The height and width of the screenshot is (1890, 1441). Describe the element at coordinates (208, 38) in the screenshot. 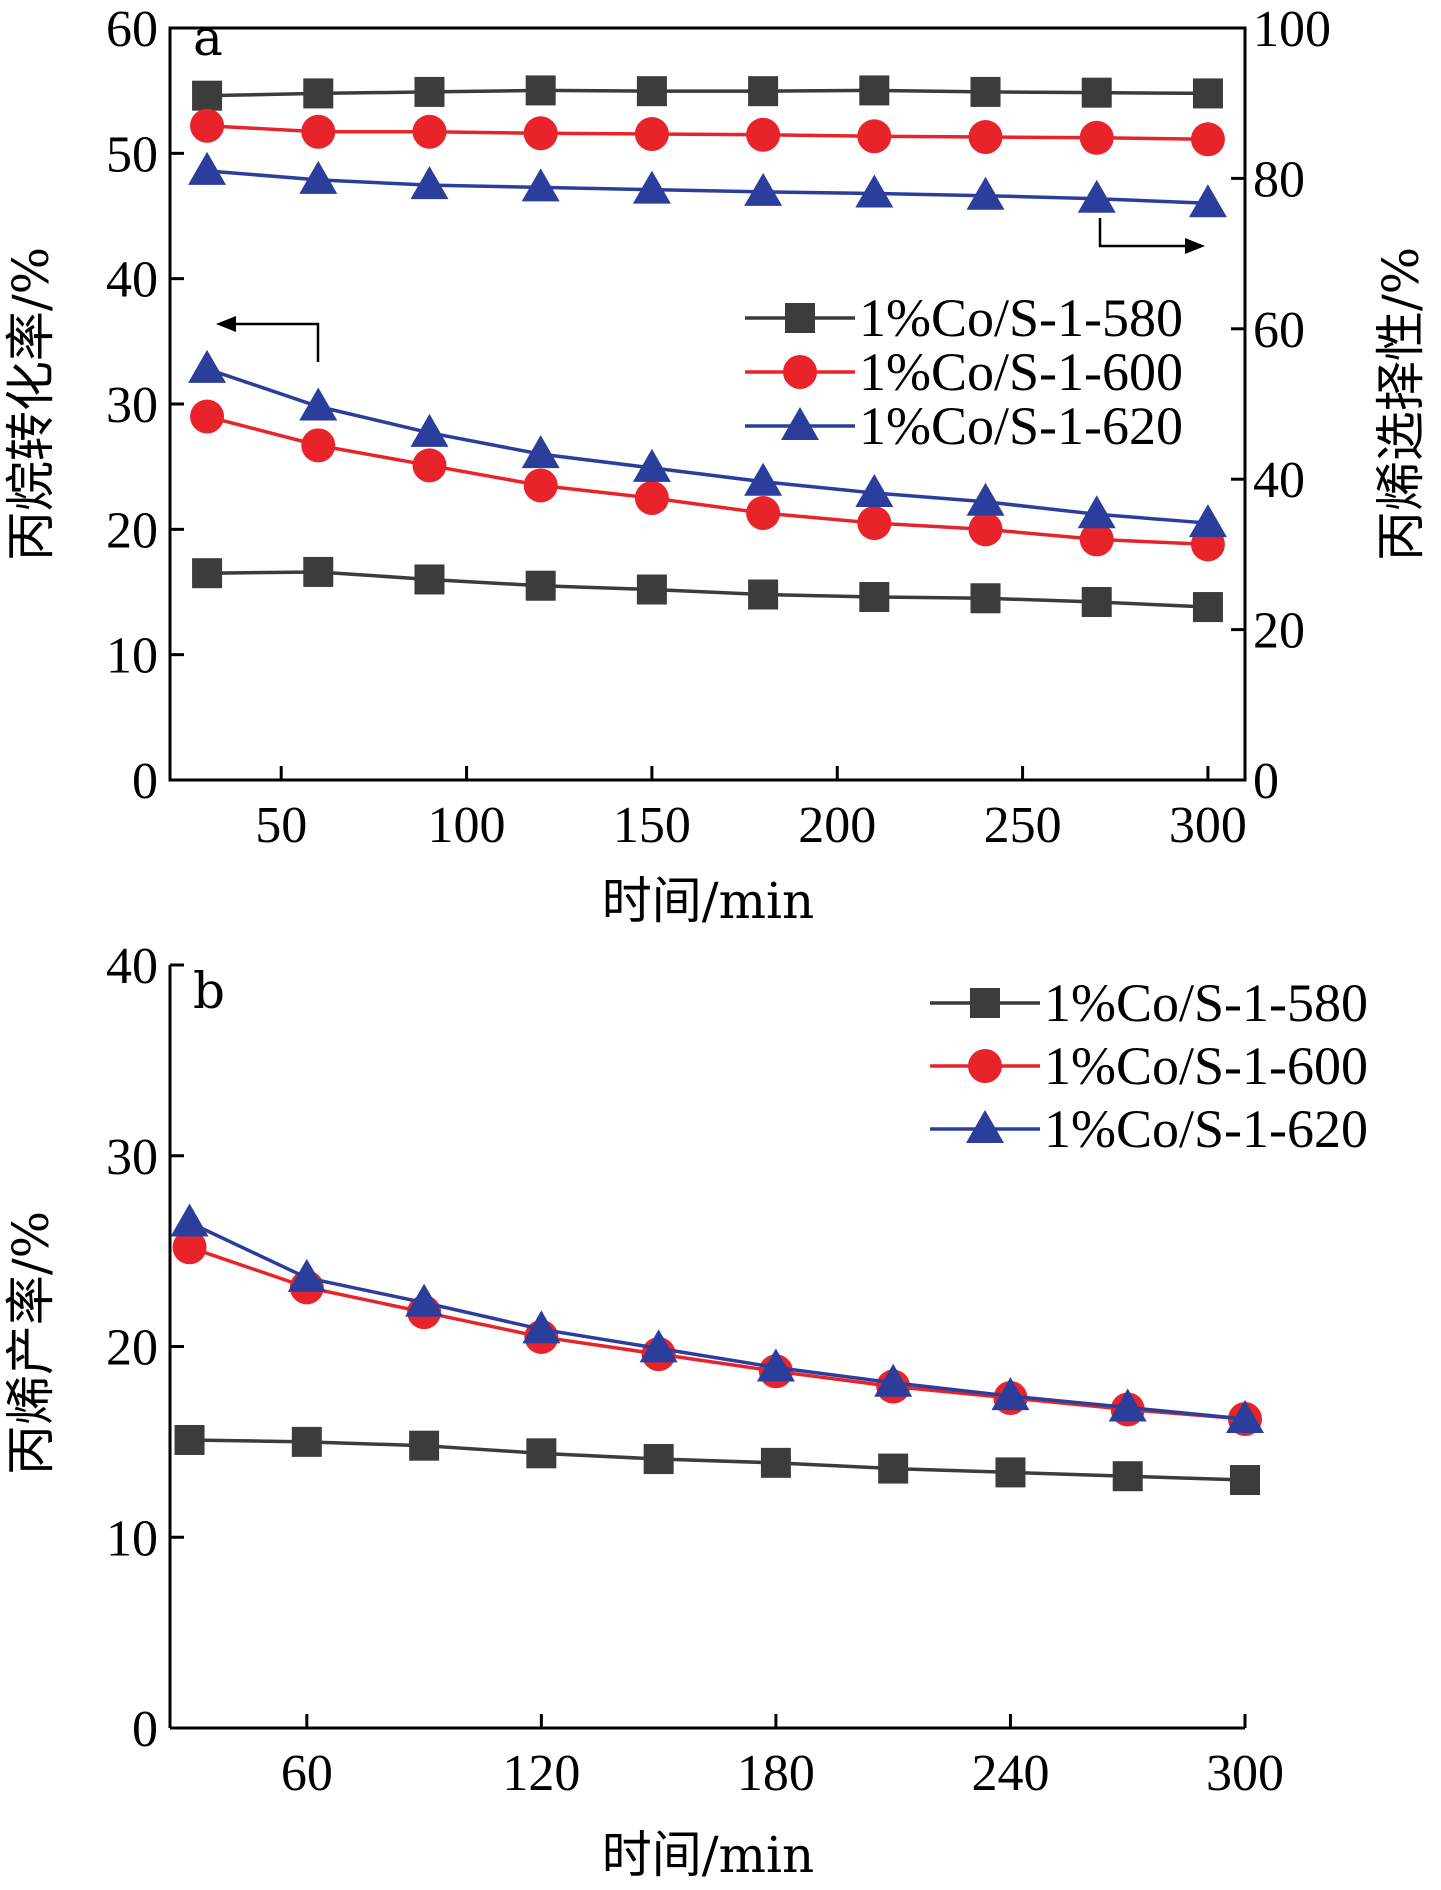

I see `panel-label-a: a` at that location.